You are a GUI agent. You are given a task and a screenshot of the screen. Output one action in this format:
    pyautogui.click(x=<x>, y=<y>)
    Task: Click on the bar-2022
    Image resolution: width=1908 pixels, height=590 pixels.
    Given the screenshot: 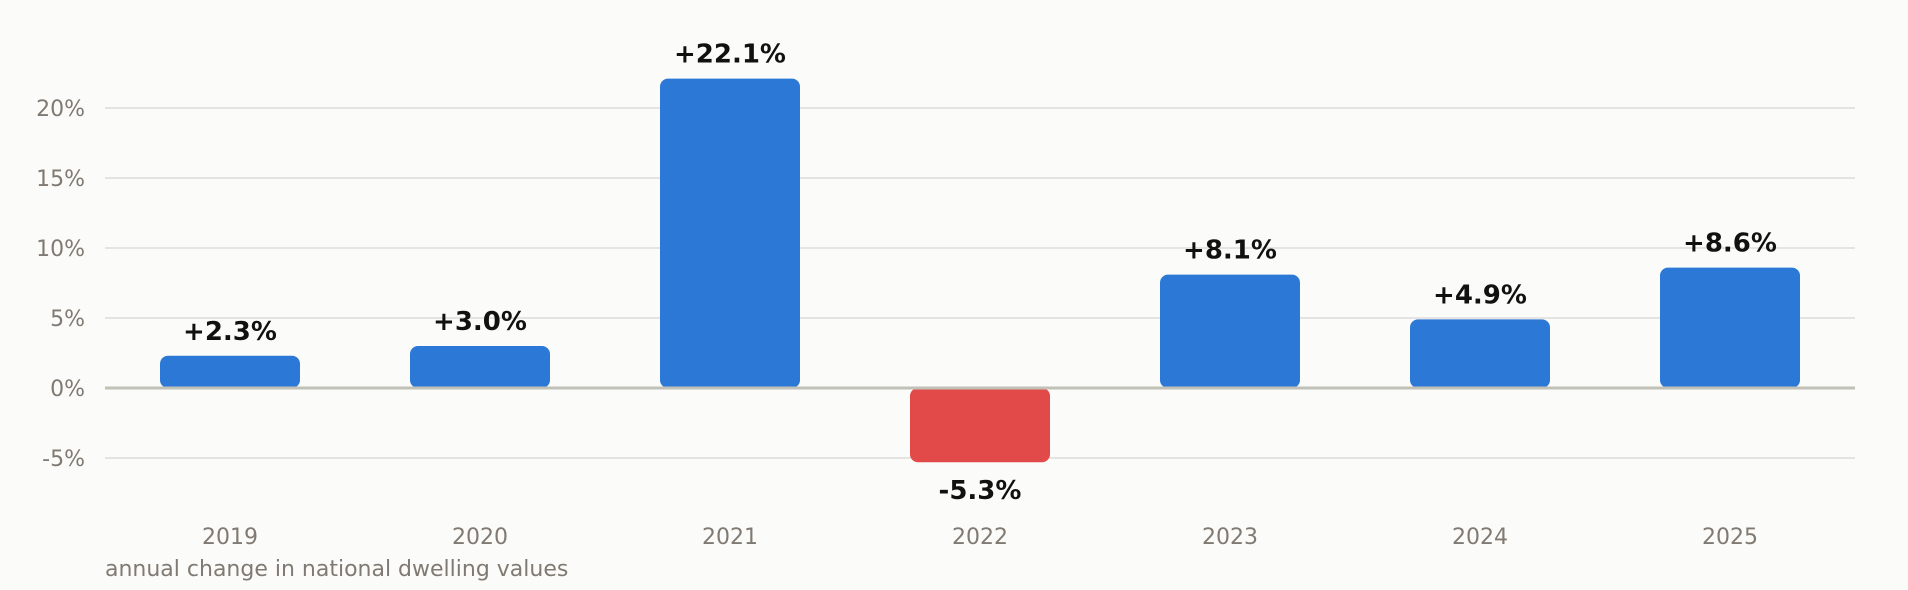 What is the action you would take?
    pyautogui.click(x=980, y=425)
    